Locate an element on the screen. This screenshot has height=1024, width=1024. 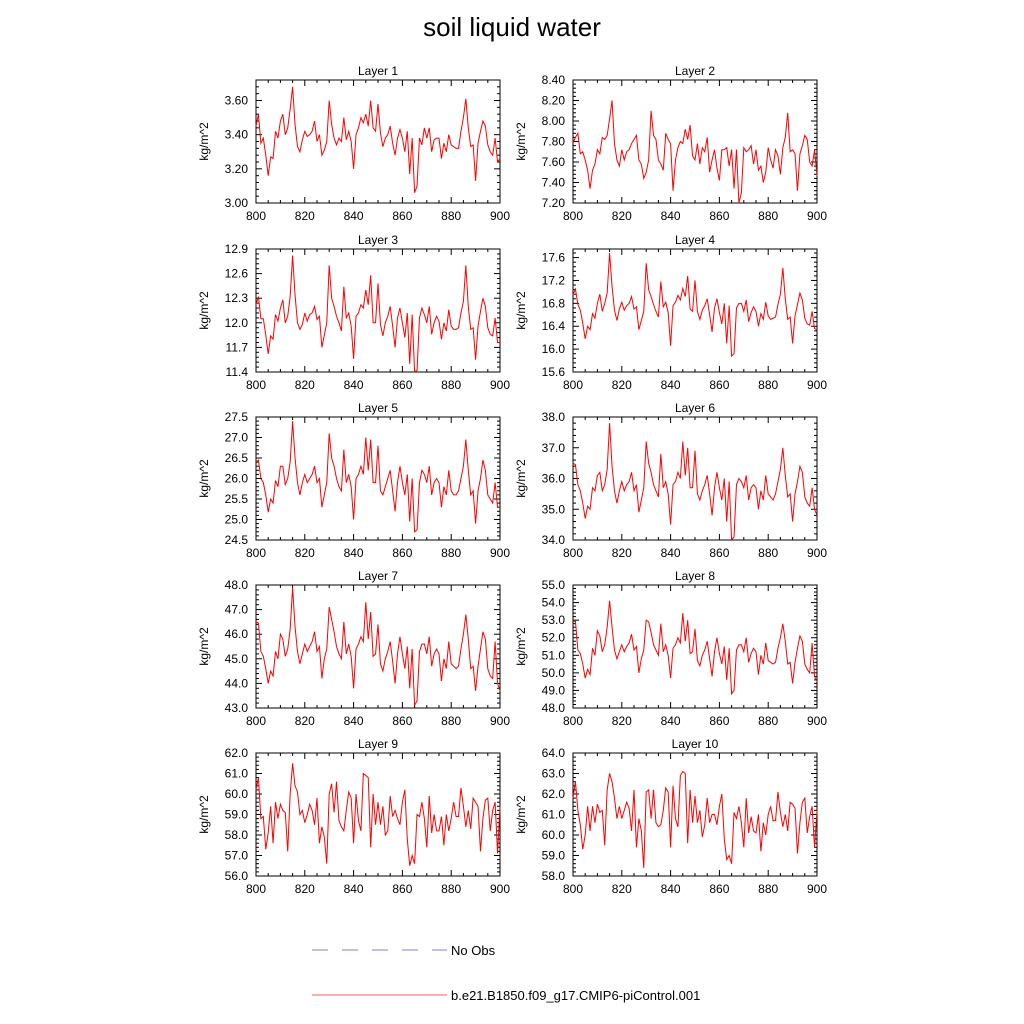
y-tick-label: 7.80 is located at coordinates (554, 142).